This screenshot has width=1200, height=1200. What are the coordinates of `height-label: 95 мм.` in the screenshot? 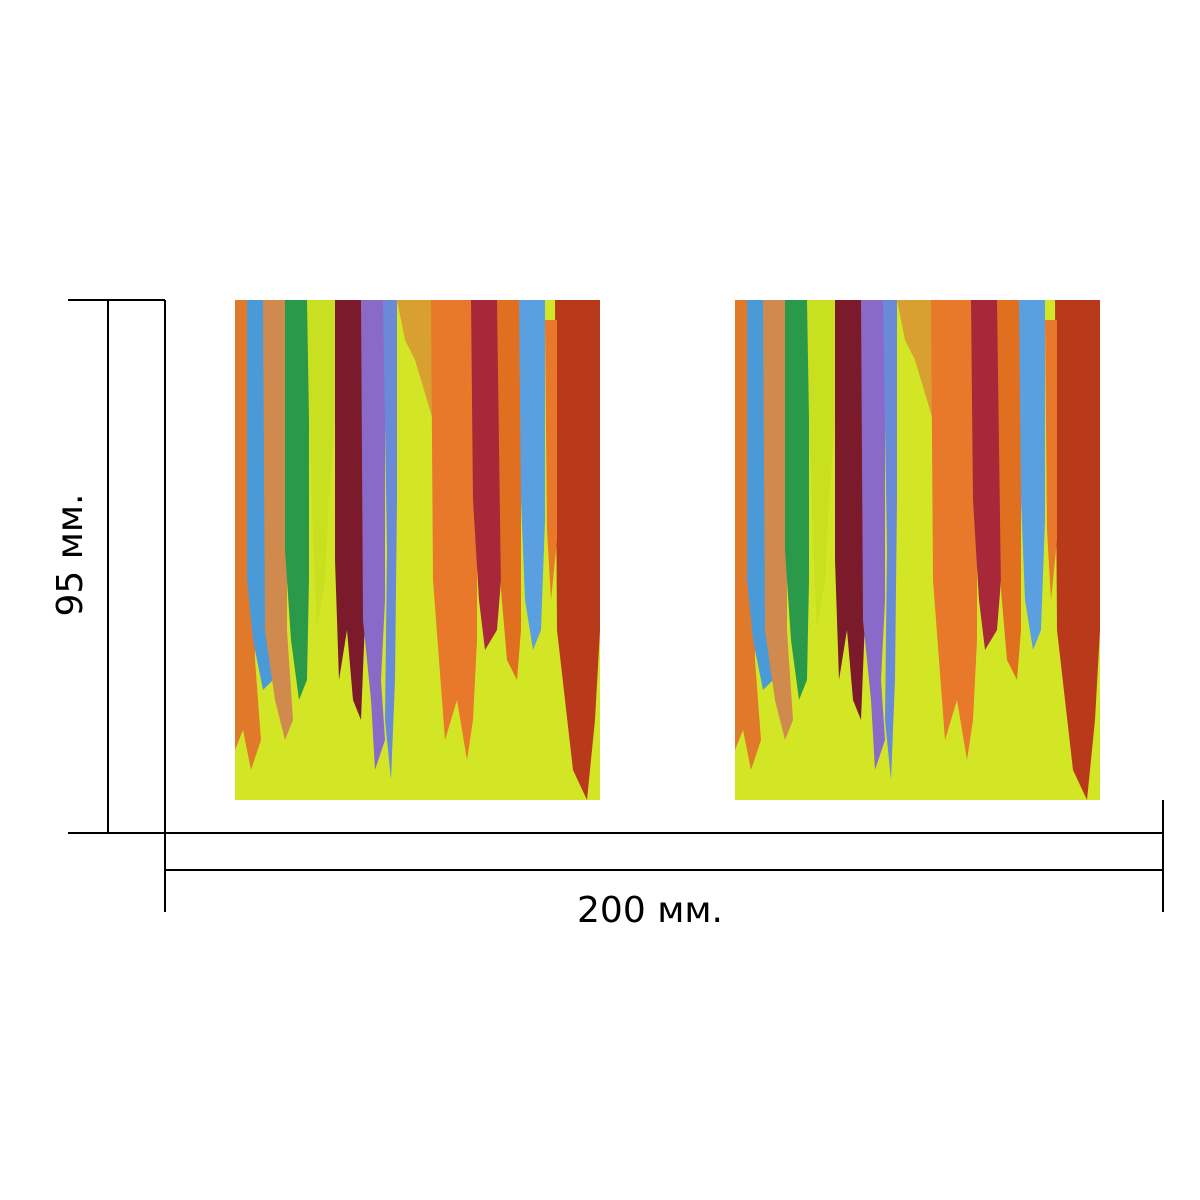 It's located at (70, 554).